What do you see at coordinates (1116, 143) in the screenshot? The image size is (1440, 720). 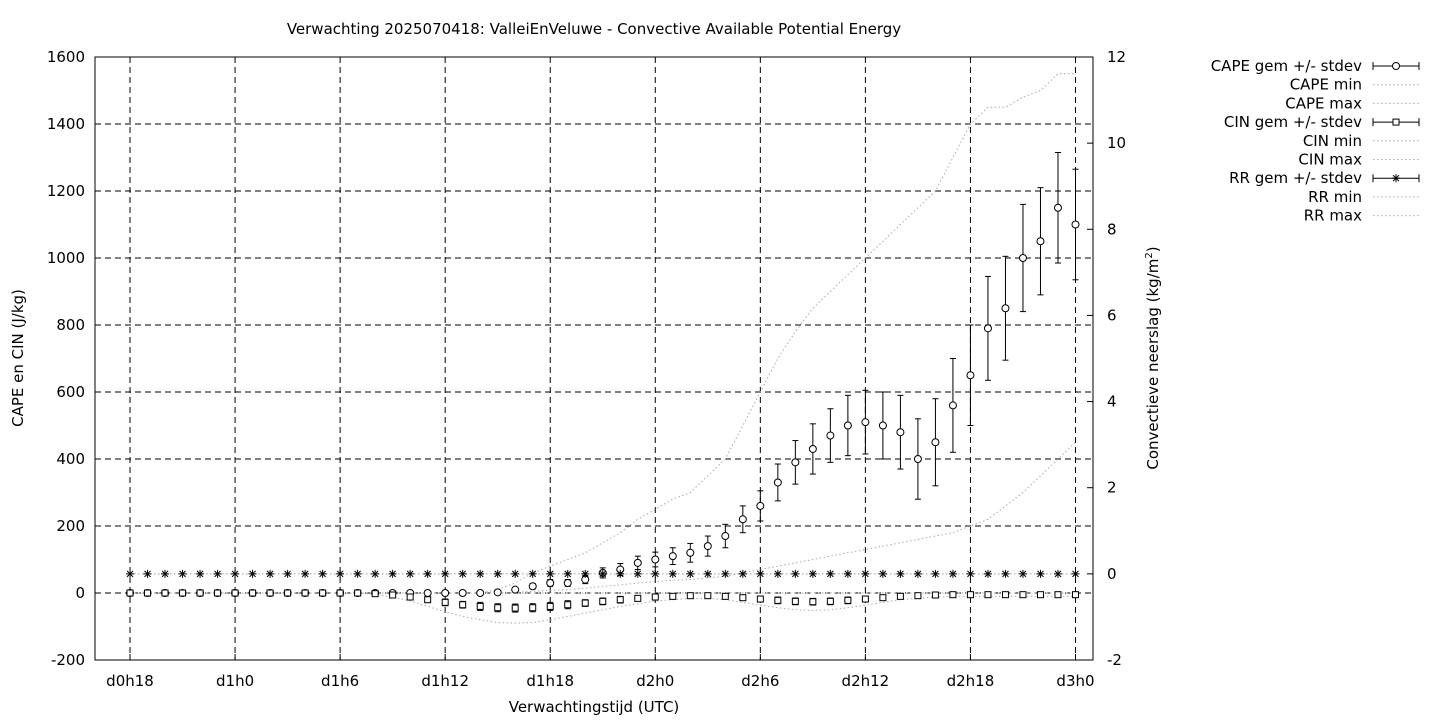 I see `y2-tick-label: 10` at bounding box center [1116, 143].